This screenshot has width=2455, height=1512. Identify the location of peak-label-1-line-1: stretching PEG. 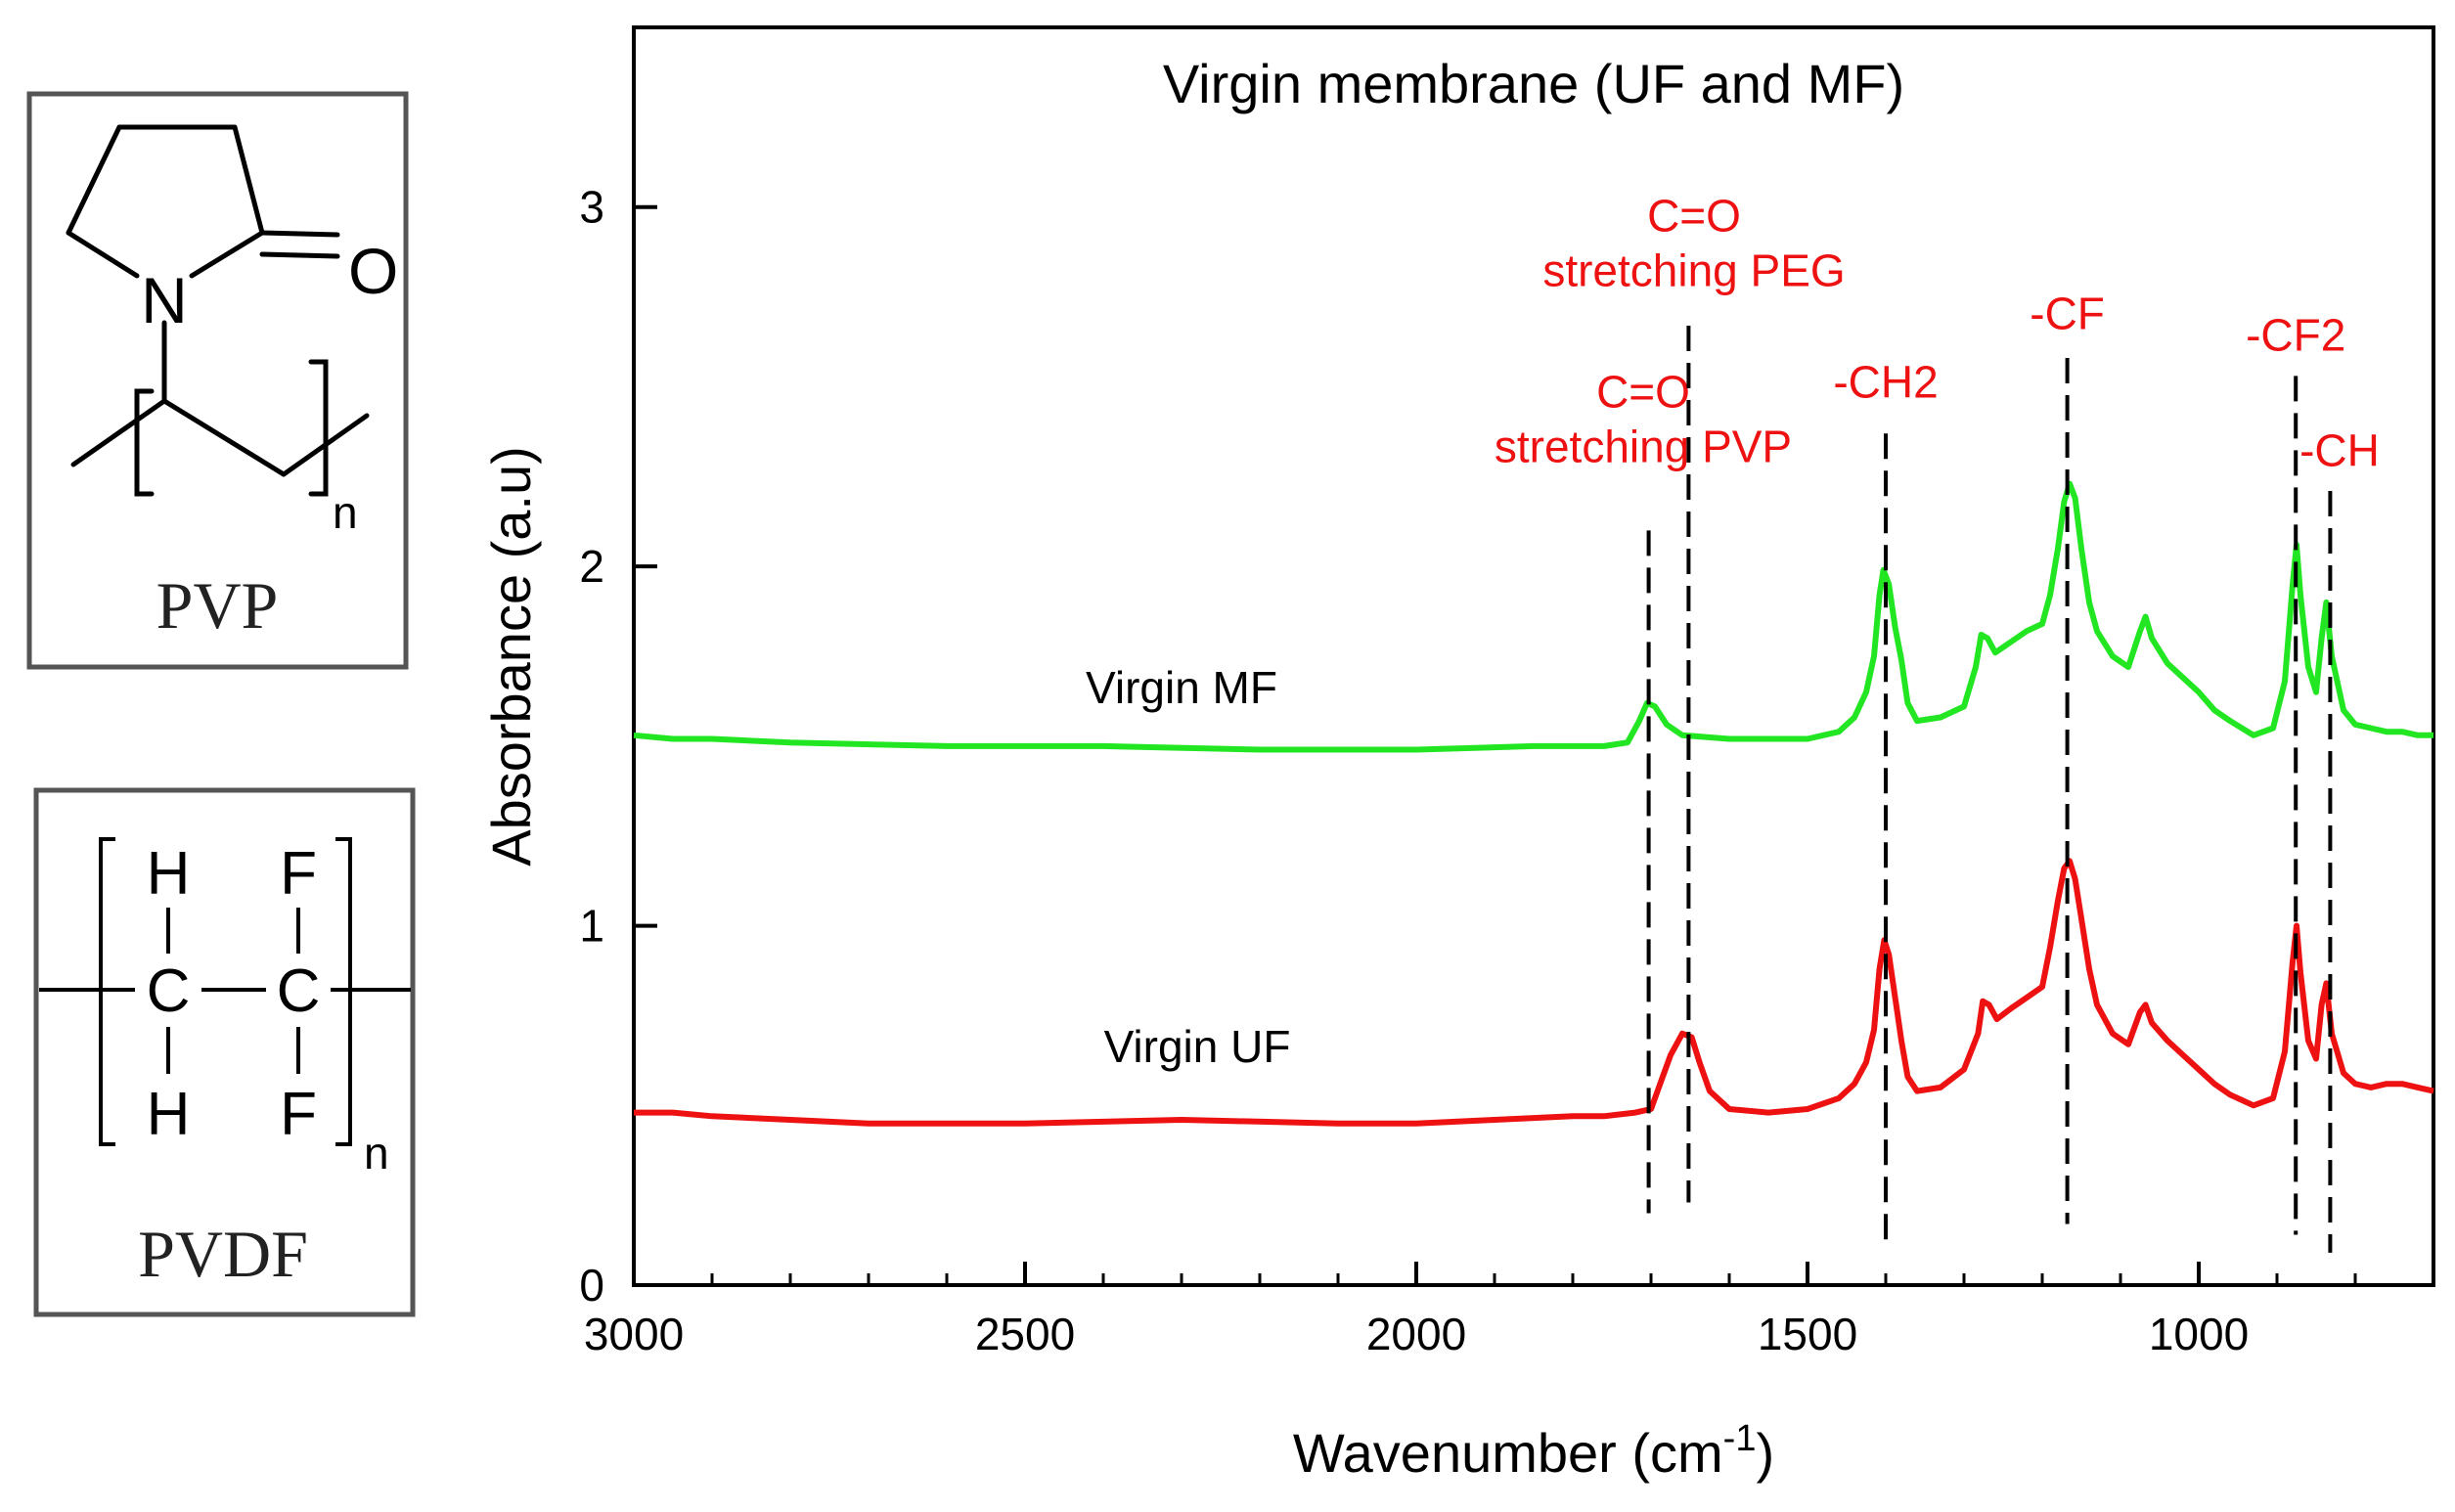
(1693, 270).